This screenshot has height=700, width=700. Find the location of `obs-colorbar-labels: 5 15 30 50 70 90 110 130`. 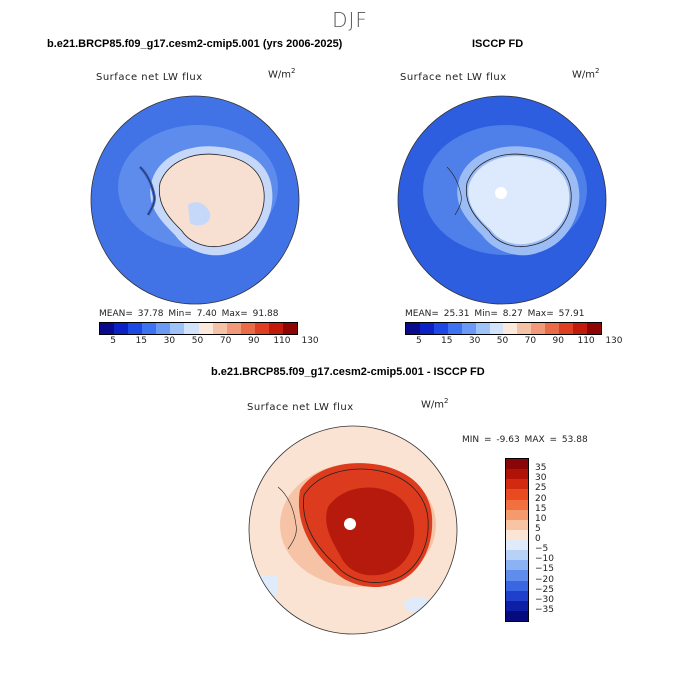

obs-colorbar-labels: 5 15 30 50 70 90 110 130 is located at coordinates (513, 342).